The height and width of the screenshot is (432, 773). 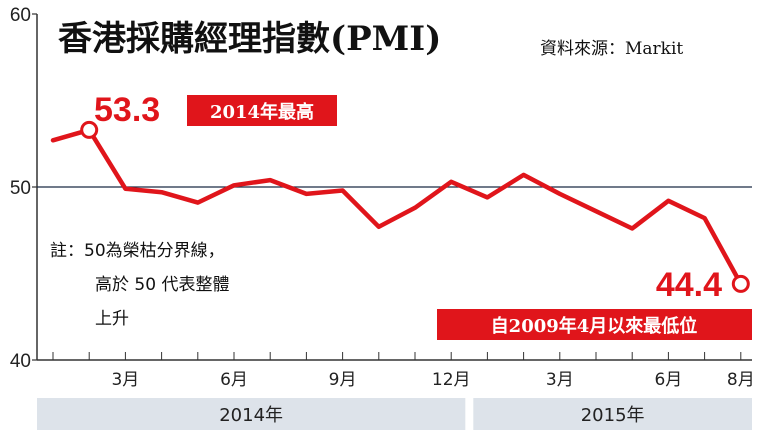 I want to click on low-value-label: 44.4, so click(x=689, y=285).